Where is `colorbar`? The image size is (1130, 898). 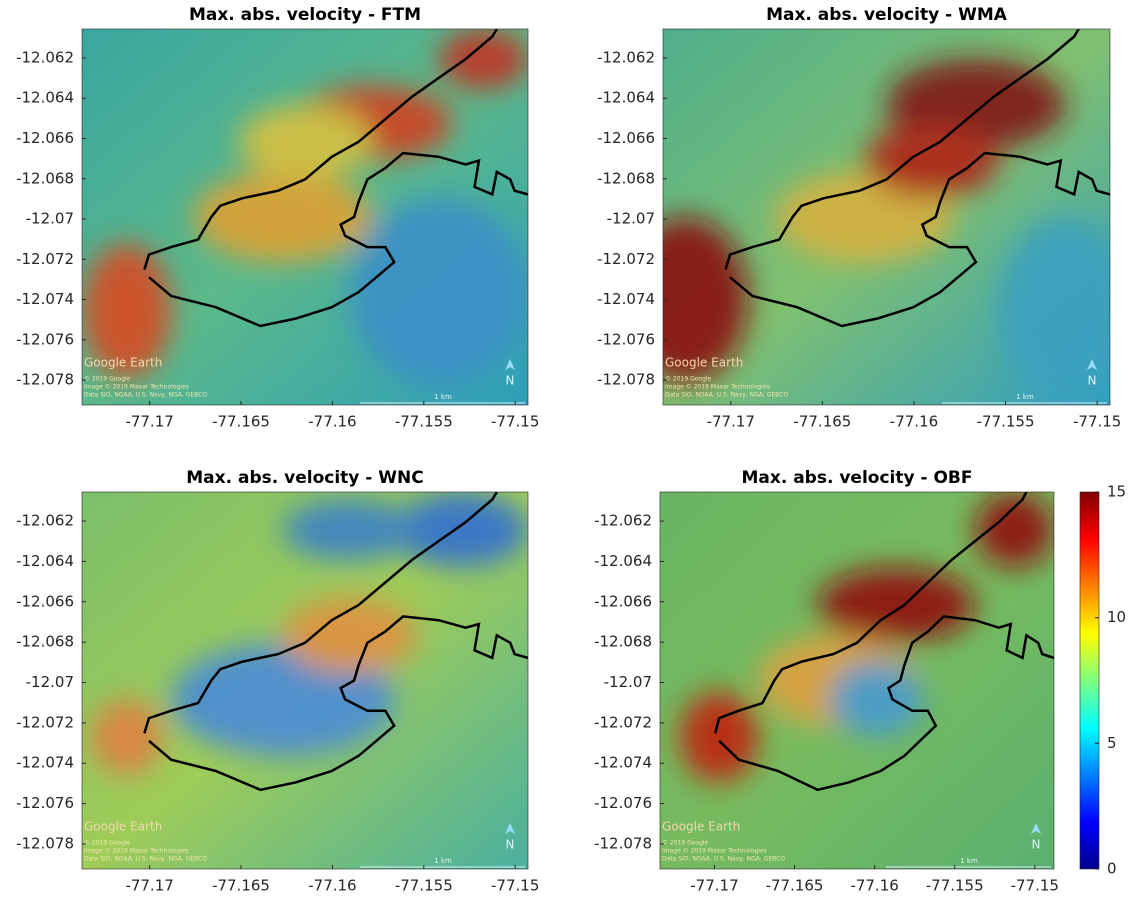
colorbar is located at coordinates (1089, 680).